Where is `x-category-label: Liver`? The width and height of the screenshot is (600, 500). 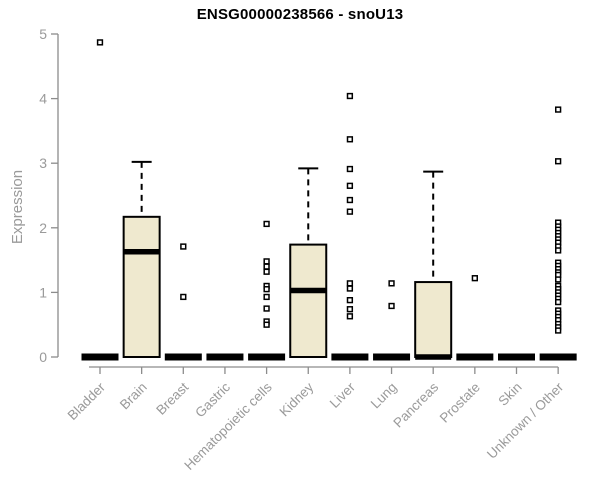 x-category-label: Liver is located at coordinates (343, 395).